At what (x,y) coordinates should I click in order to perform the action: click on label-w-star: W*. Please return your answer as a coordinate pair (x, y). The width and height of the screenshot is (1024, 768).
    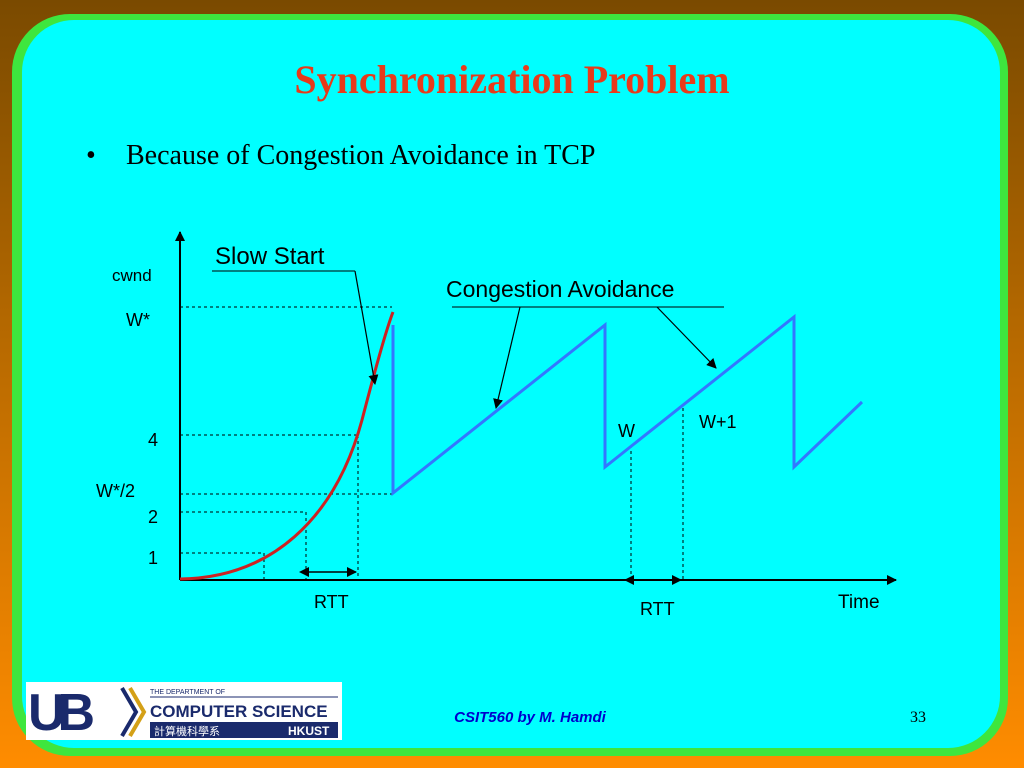
    Looking at the image, I should click on (138, 320).